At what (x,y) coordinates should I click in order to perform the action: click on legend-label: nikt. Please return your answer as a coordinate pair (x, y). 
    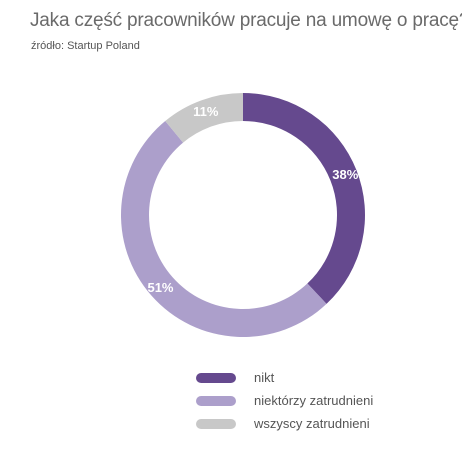
    Looking at the image, I should click on (264, 377).